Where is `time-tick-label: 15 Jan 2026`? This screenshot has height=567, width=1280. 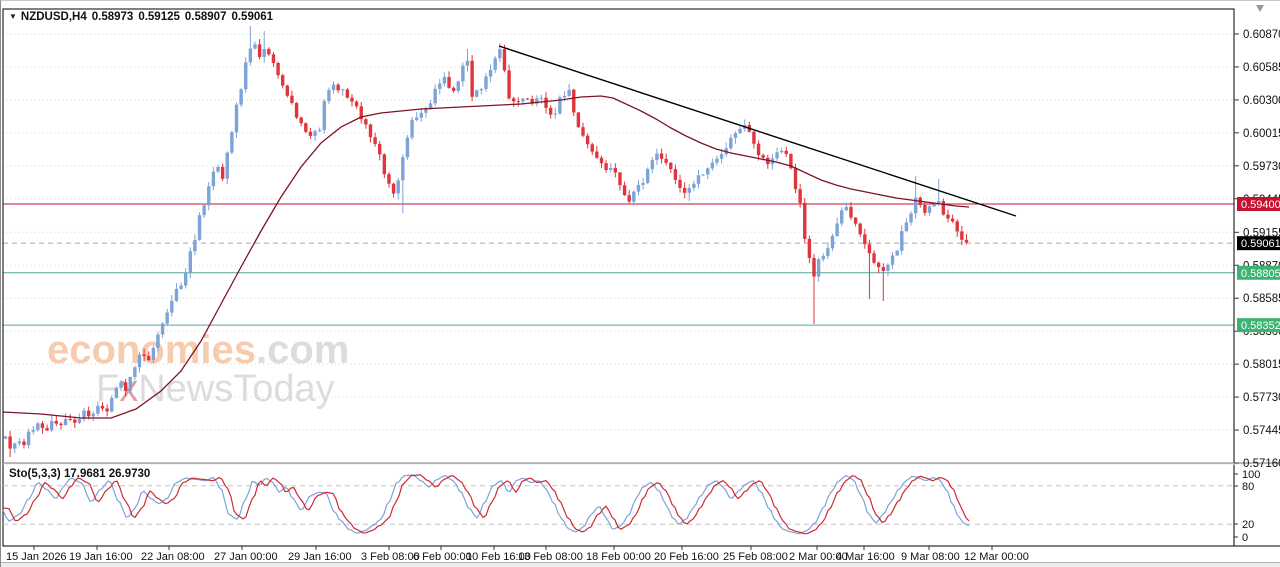
time-tick-label: 15 Jan 2026 is located at coordinates (36, 557).